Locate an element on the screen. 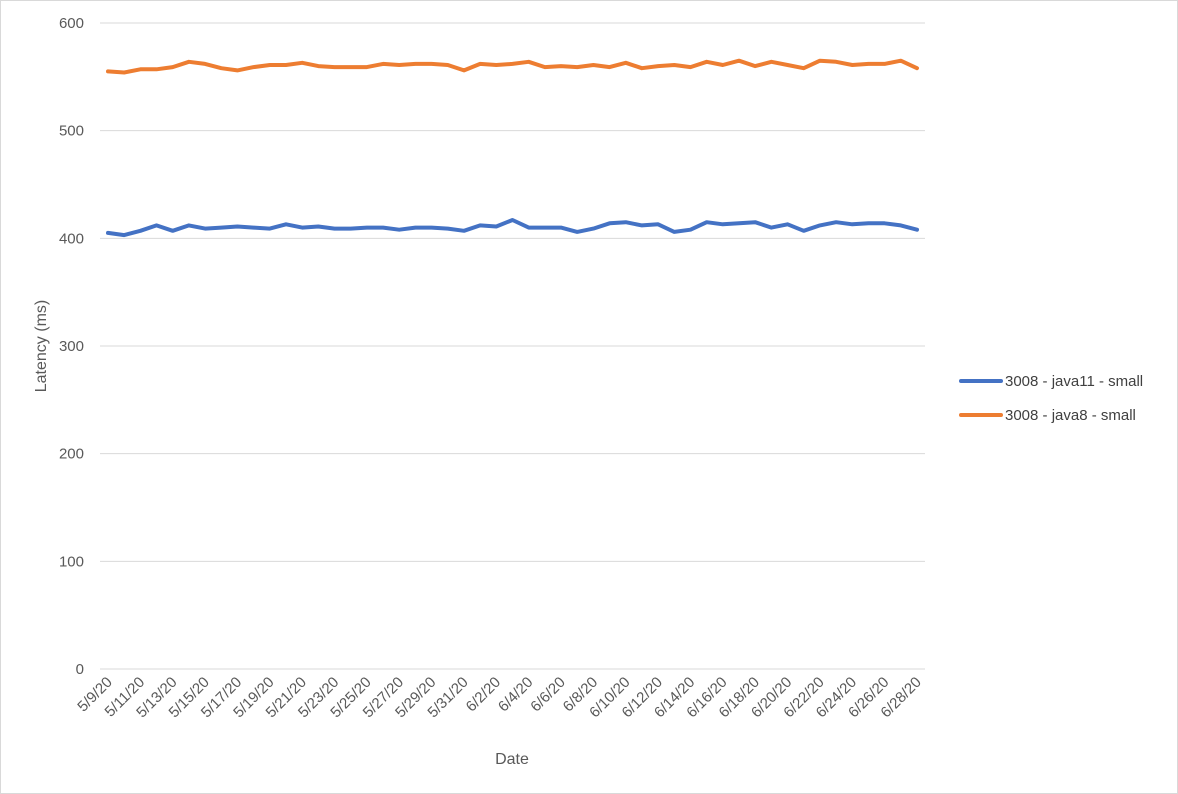 The image size is (1178, 794). y-tick-label: 100 is located at coordinates (71, 561).